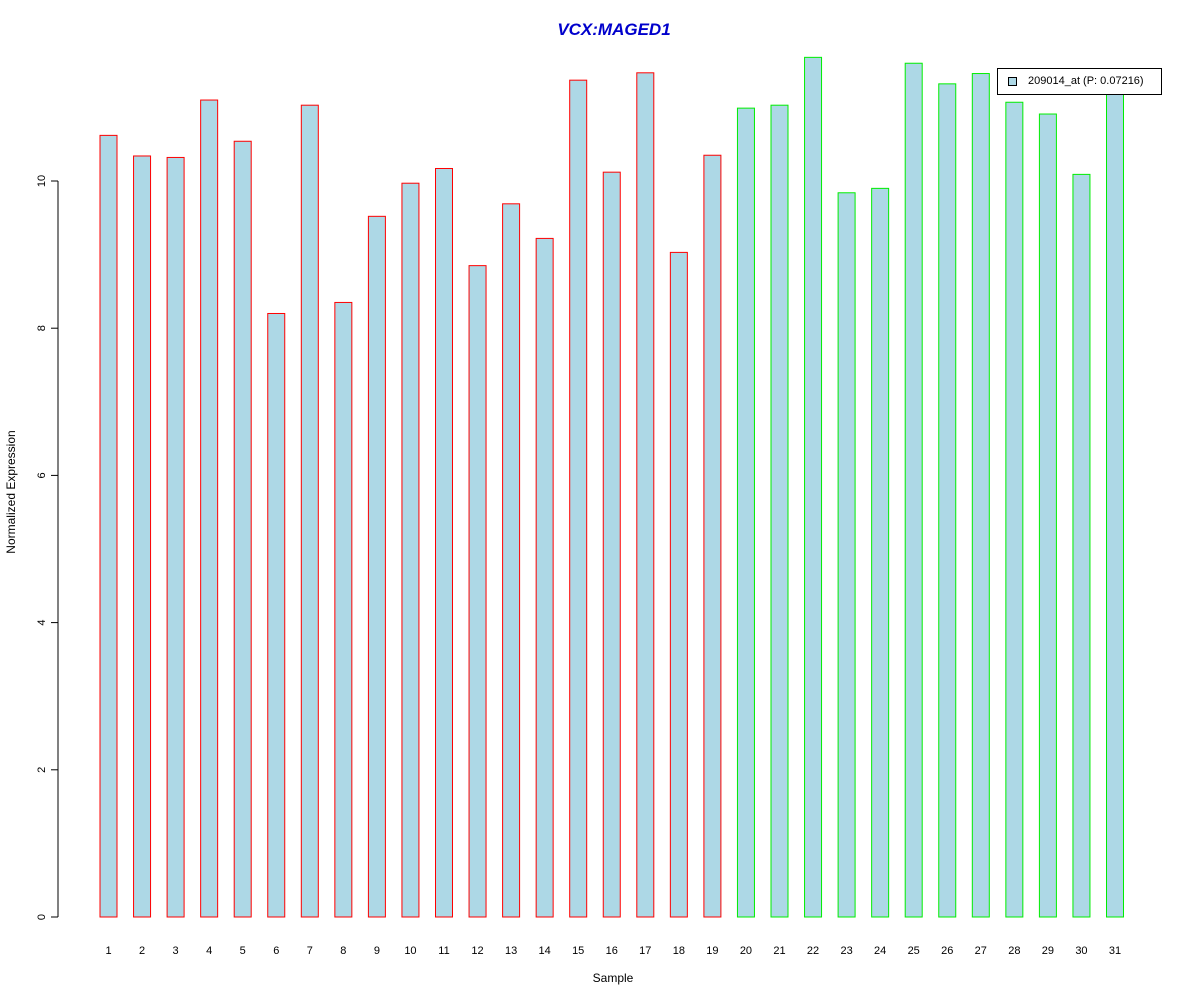  What do you see at coordinates (645, 951) in the screenshot?
I see `x-tick-label: 17` at bounding box center [645, 951].